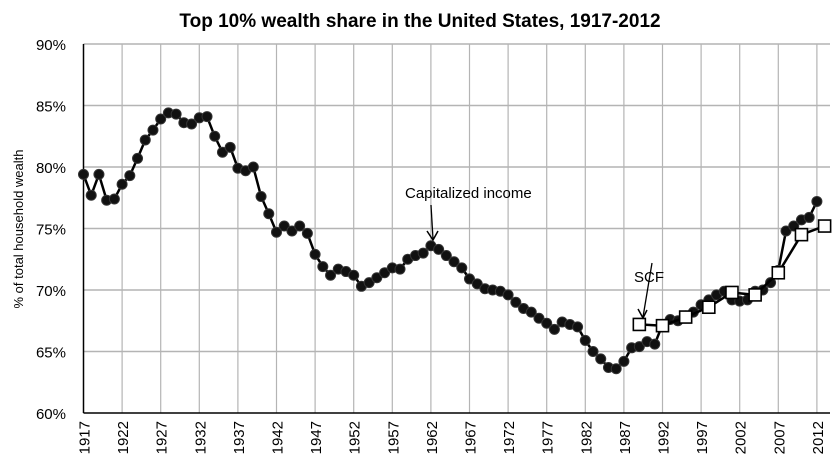  I want to click on x-tick-label: 1937, so click(239, 437).